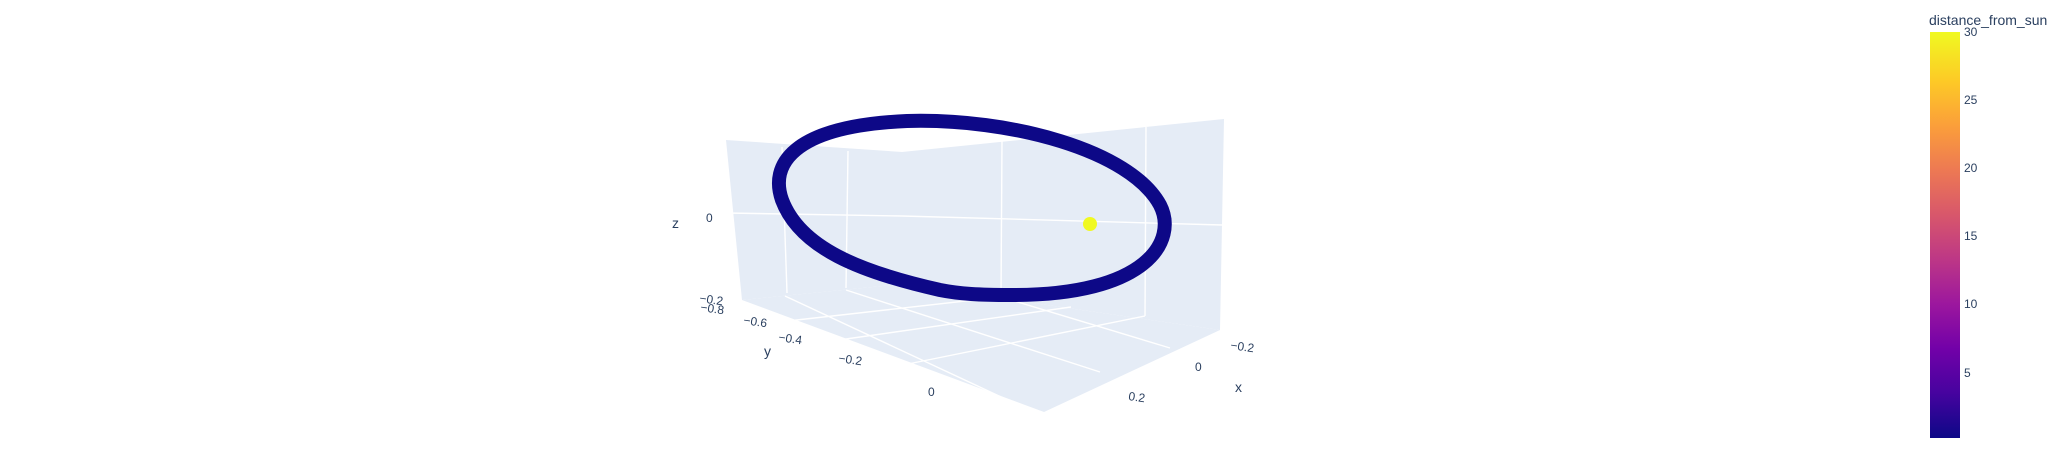 The width and height of the screenshot is (2072, 450). Describe the element at coordinates (970, 346) in the screenshot. I see `floor-gridlines` at that location.